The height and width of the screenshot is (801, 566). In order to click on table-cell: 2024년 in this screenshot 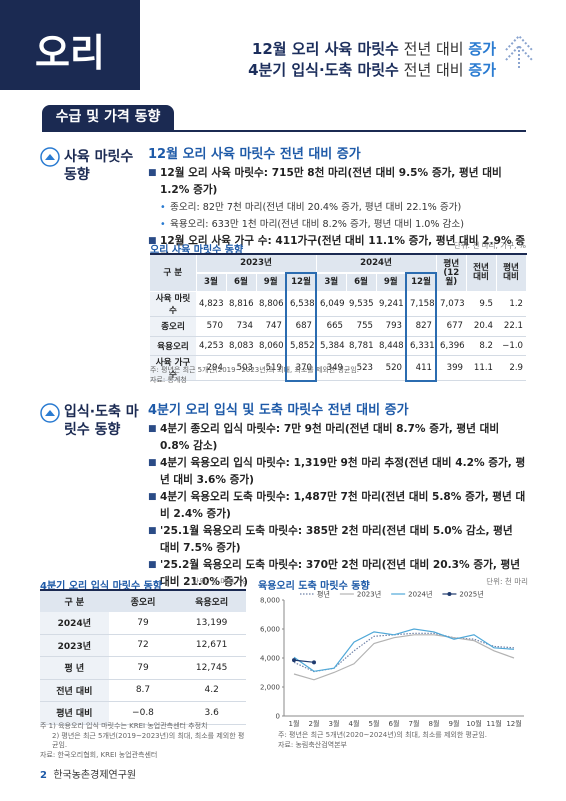, I will do `click(74, 623)`.